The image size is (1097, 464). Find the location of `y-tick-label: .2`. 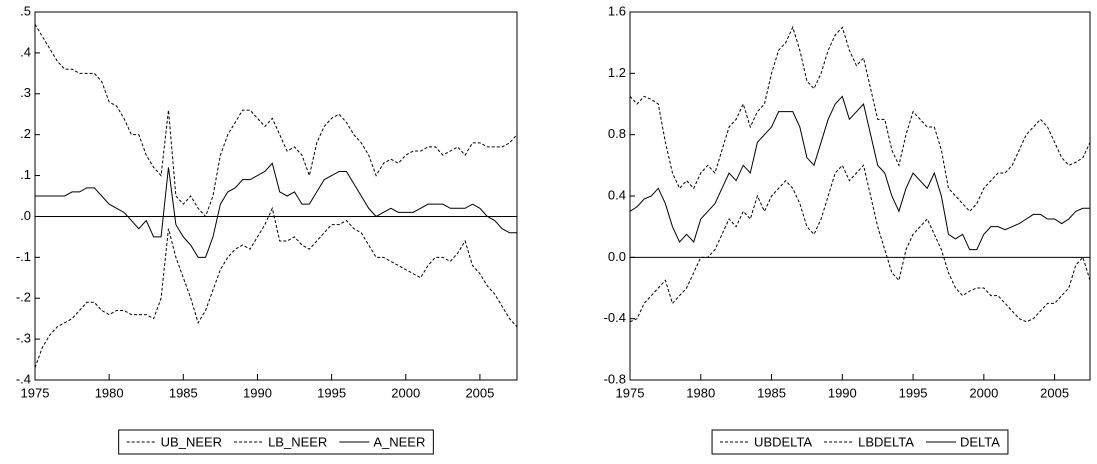

y-tick-label: .2 is located at coordinates (25, 133).